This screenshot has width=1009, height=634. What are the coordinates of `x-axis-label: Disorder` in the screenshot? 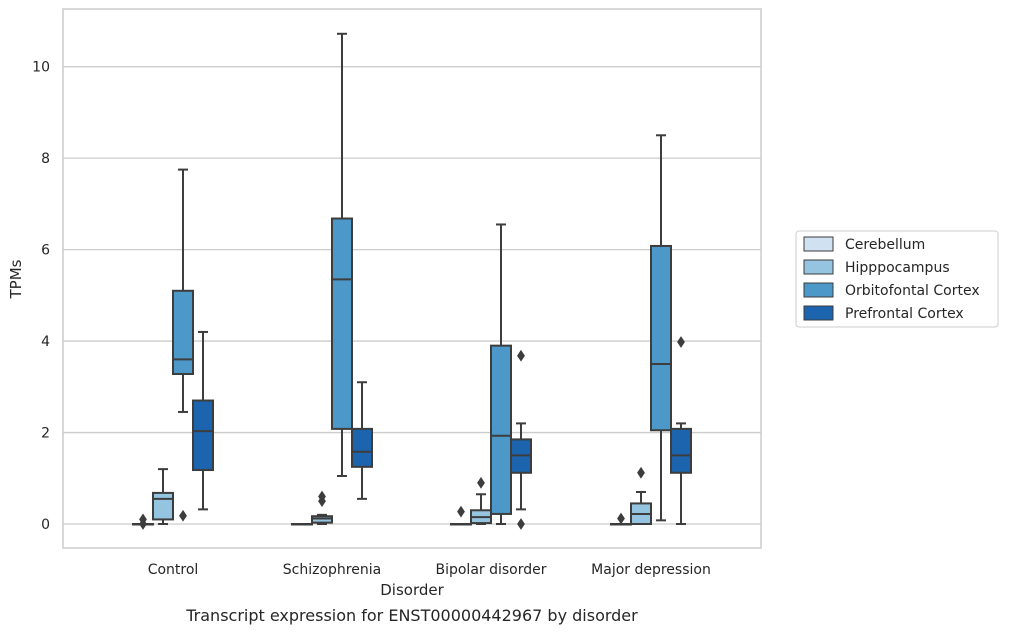 It's located at (412, 590).